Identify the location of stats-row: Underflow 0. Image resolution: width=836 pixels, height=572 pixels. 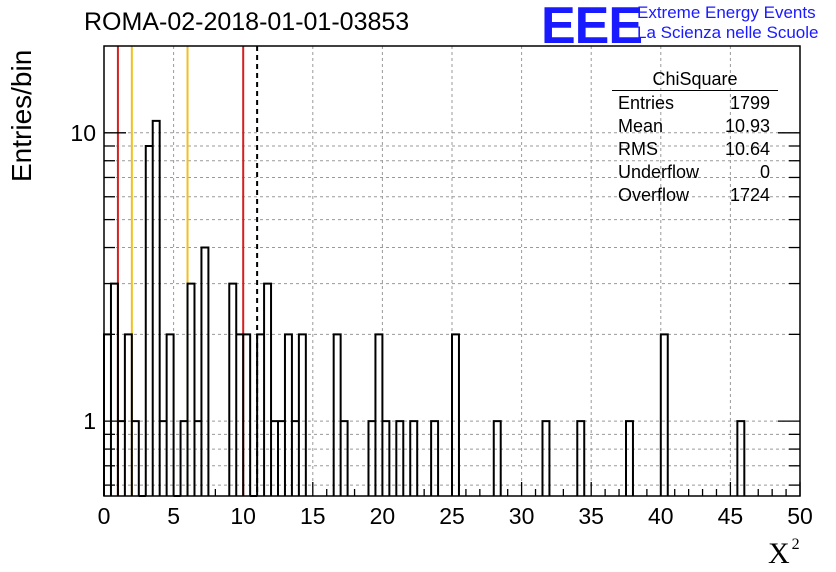
(695, 172).